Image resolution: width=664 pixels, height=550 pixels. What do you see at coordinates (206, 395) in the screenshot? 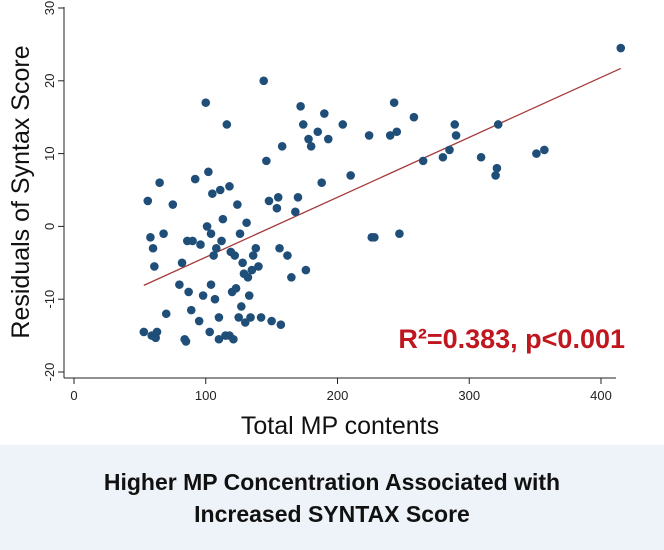
I see `x-tick-label: 100` at bounding box center [206, 395].